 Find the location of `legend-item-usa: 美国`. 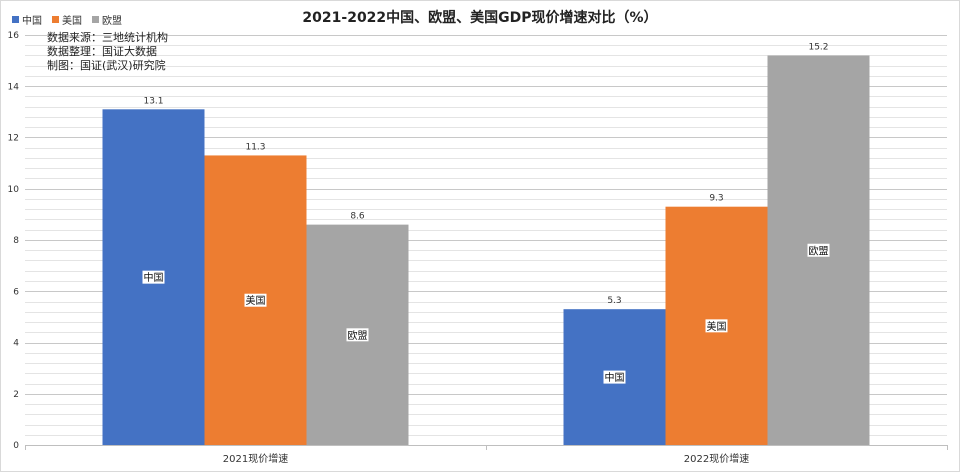

legend-item-usa: 美国 is located at coordinates (67, 19).